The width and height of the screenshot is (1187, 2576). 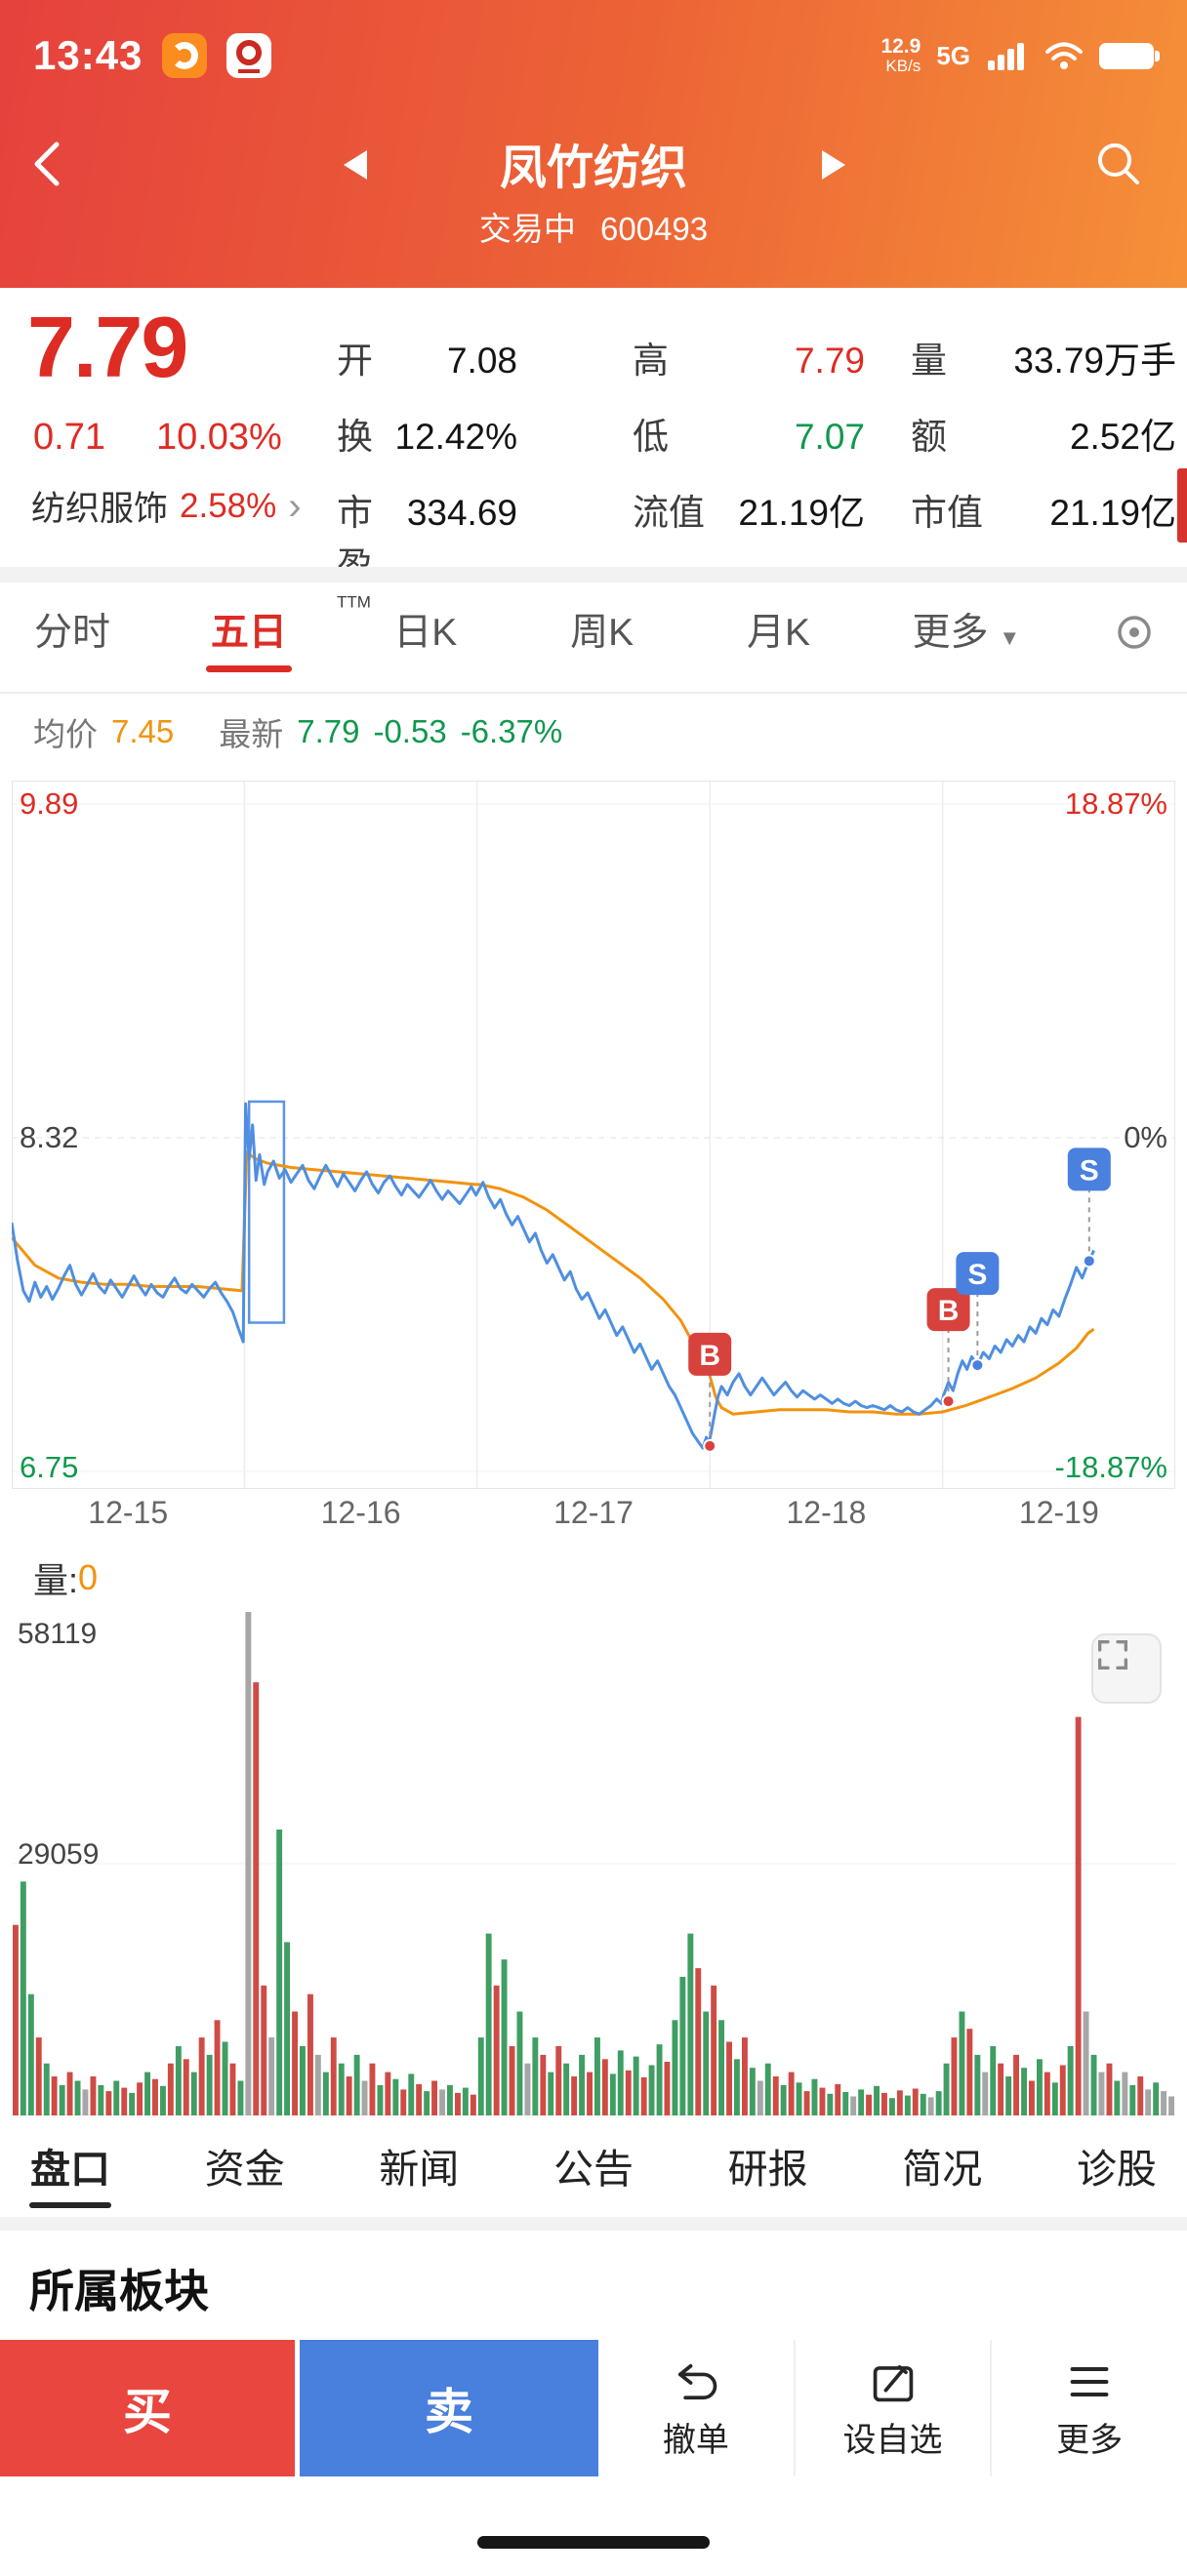 What do you see at coordinates (697, 2381) in the screenshot?
I see `undo-icon` at bounding box center [697, 2381].